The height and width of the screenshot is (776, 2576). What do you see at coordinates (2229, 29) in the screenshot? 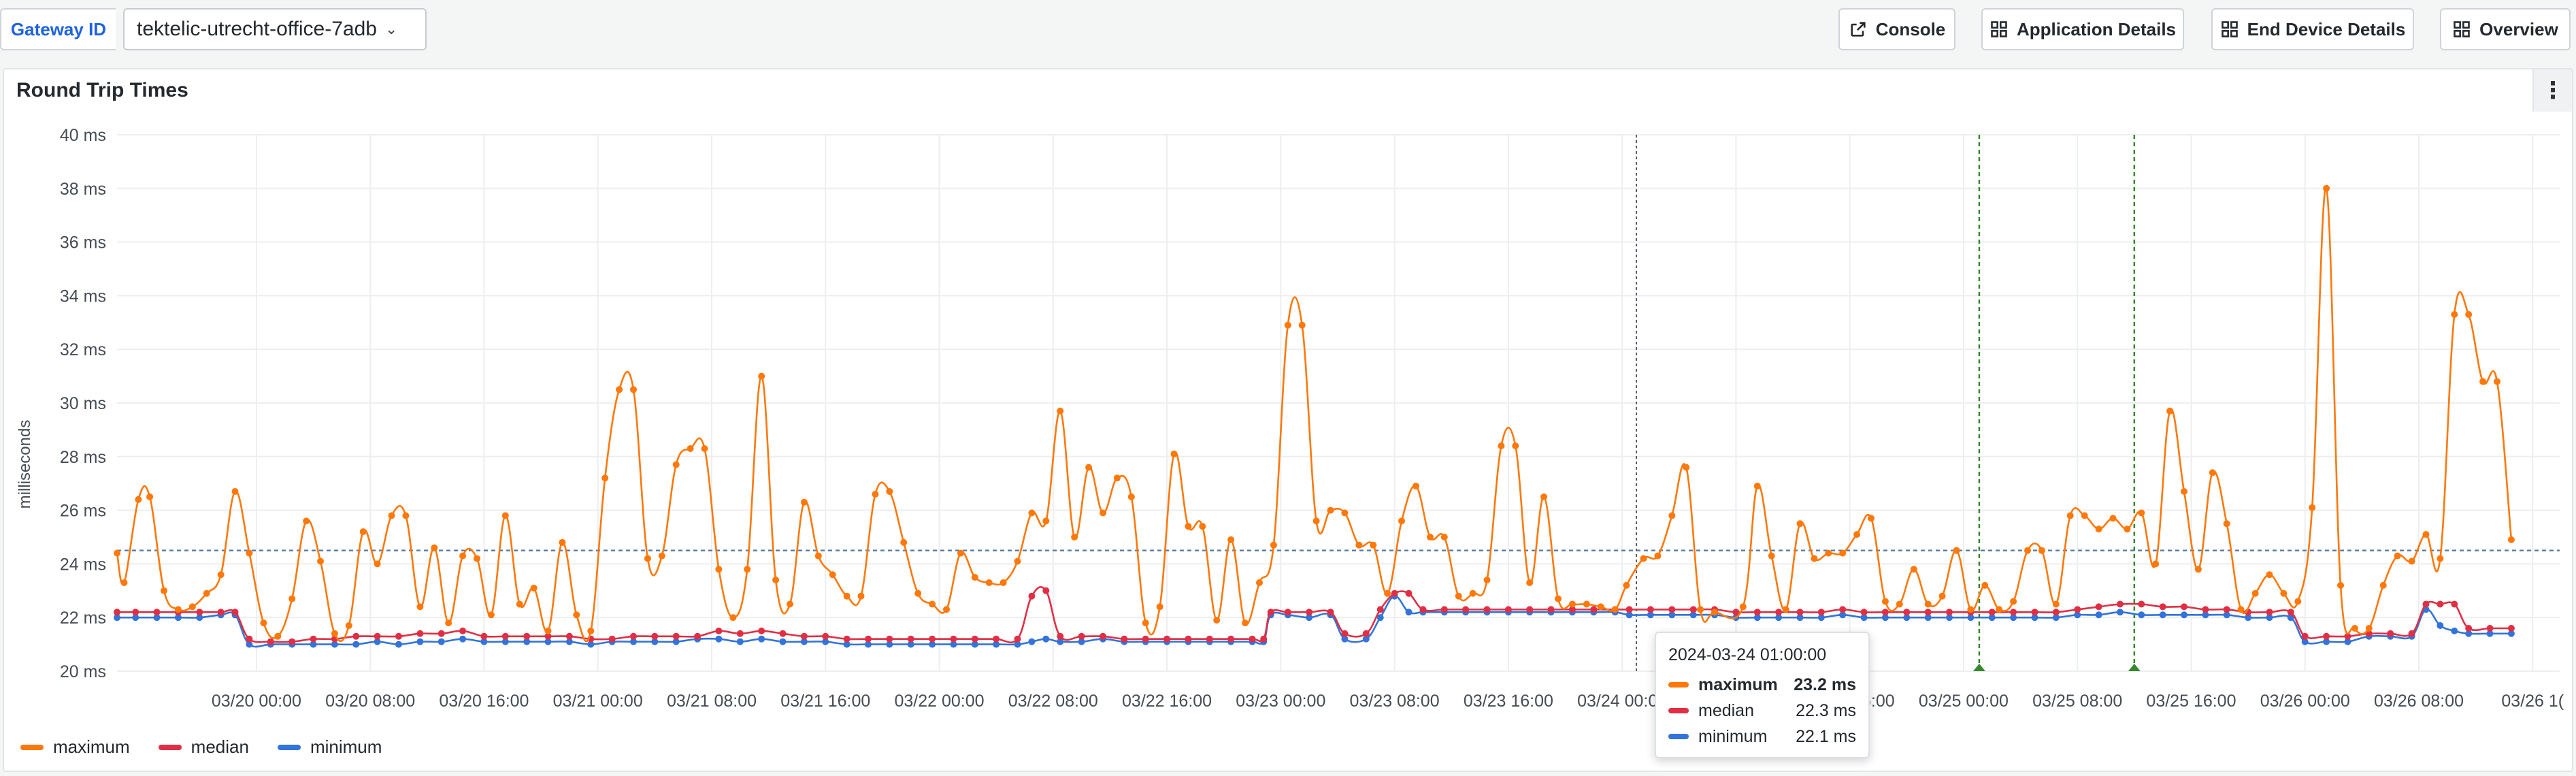
I see `grid-icon` at bounding box center [2229, 29].